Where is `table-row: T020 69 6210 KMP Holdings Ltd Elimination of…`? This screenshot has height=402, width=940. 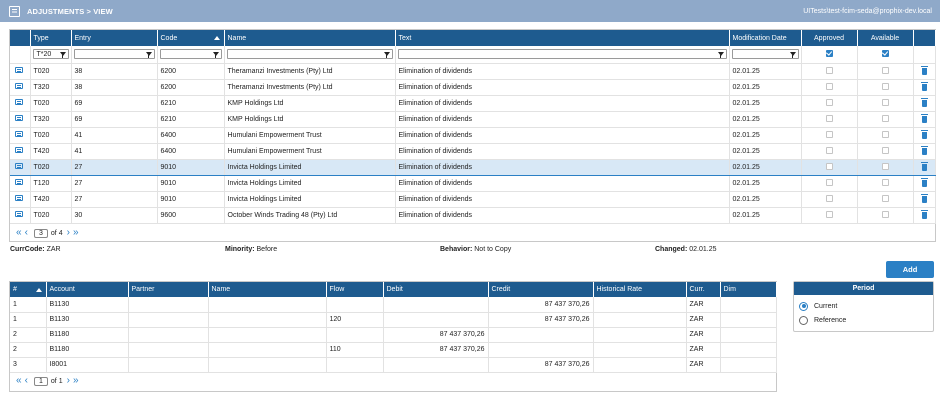 table-row: T020 69 6210 KMP Holdings Ltd Elimination of… is located at coordinates (473, 103).